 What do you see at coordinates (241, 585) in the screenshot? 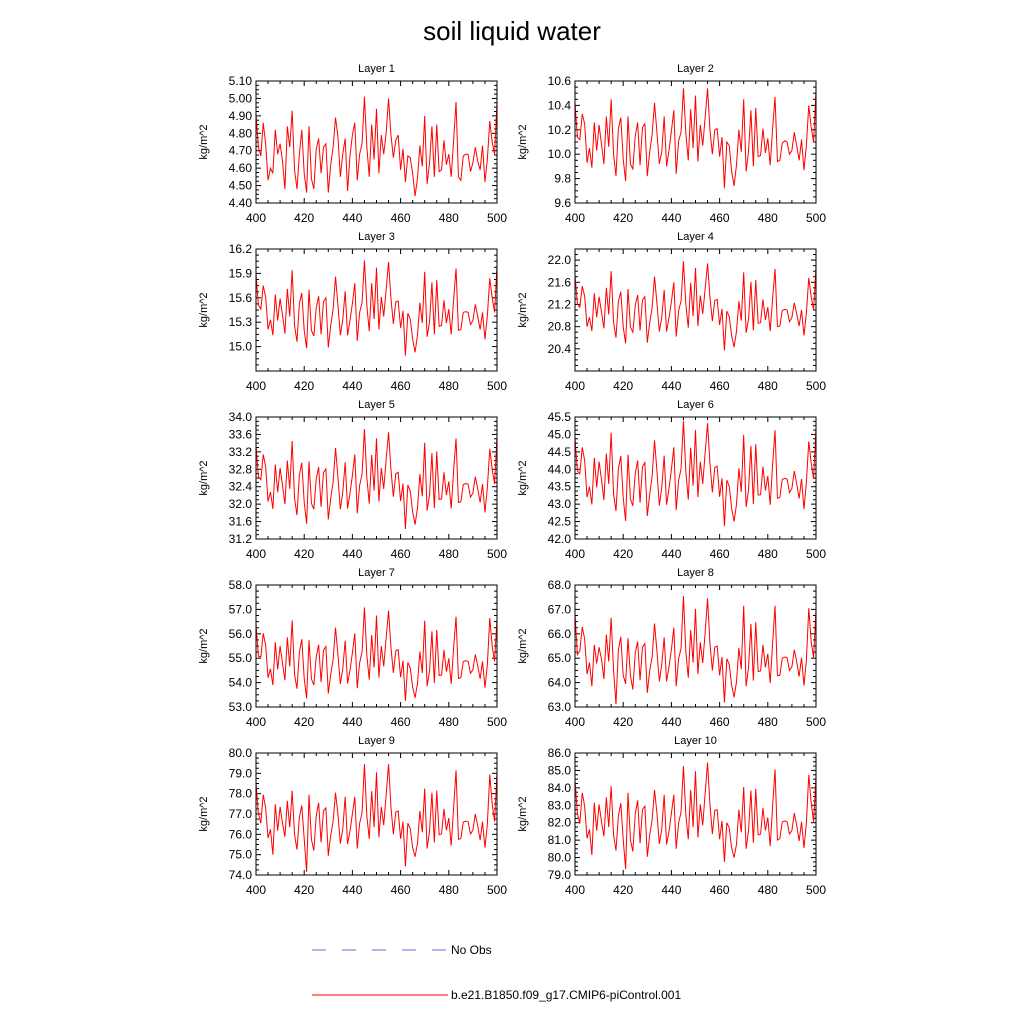
I see `y-tick-label: 58.0` at bounding box center [241, 585].